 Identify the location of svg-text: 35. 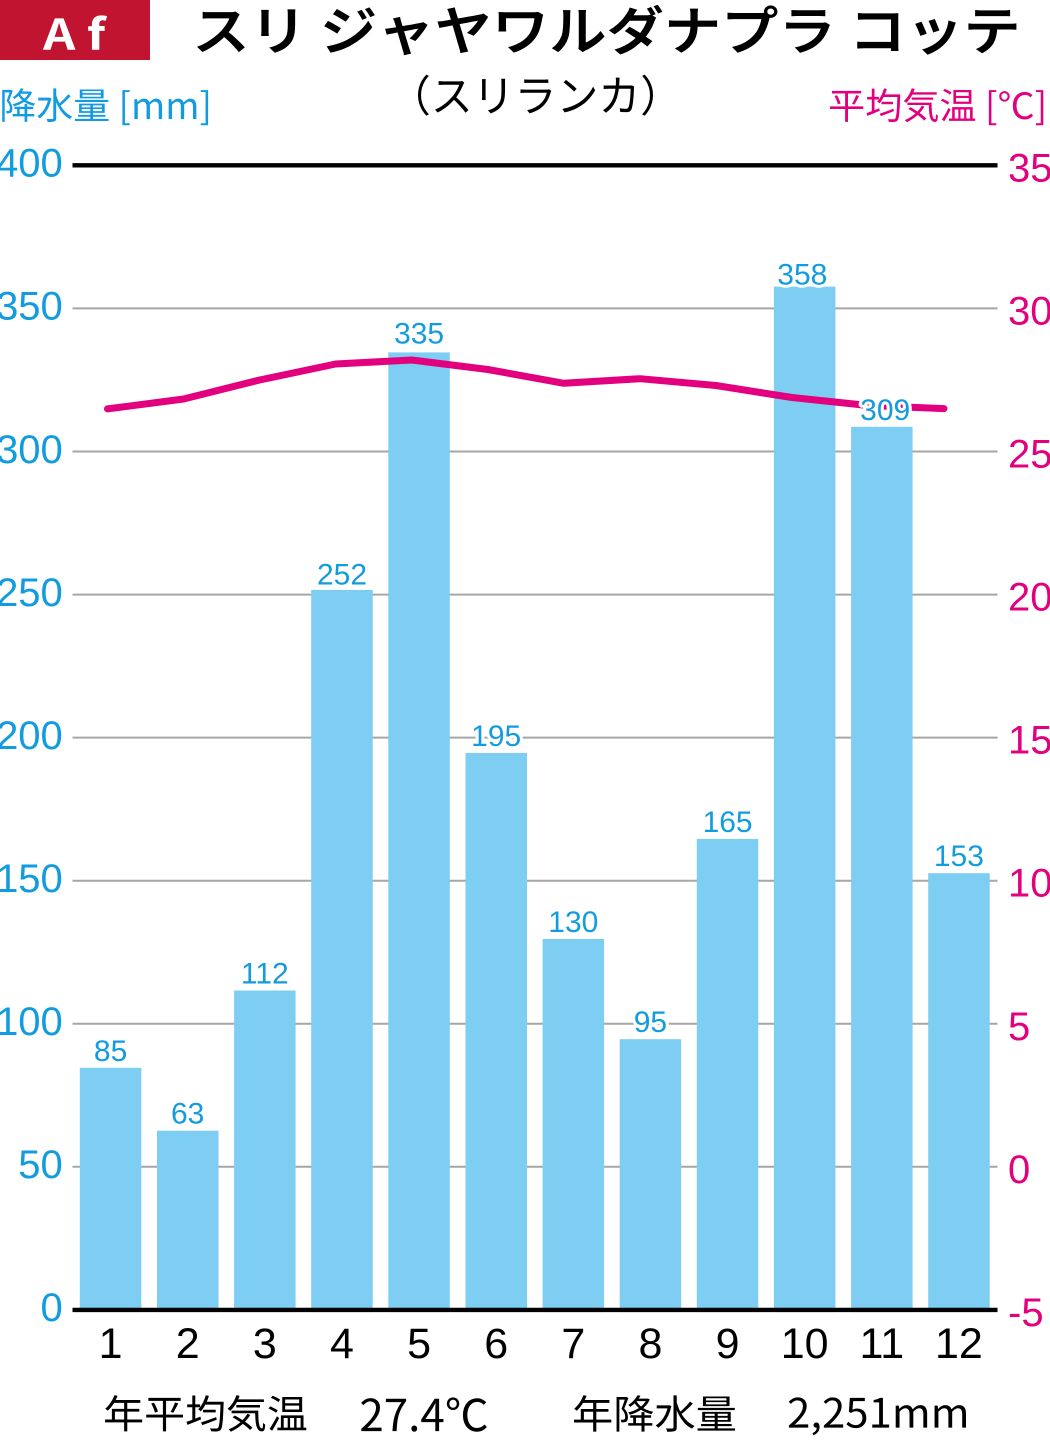
(1029, 168).